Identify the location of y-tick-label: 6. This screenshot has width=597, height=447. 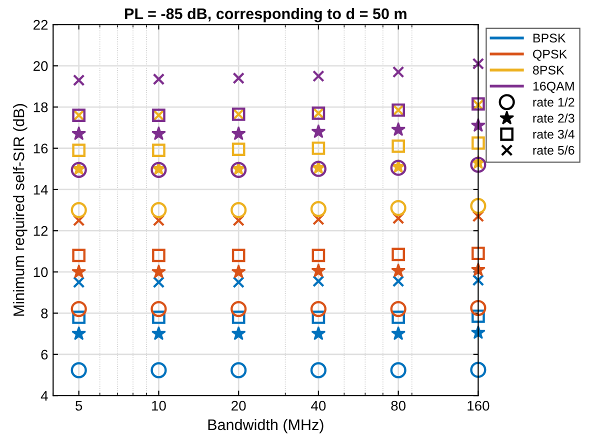
(44, 355).